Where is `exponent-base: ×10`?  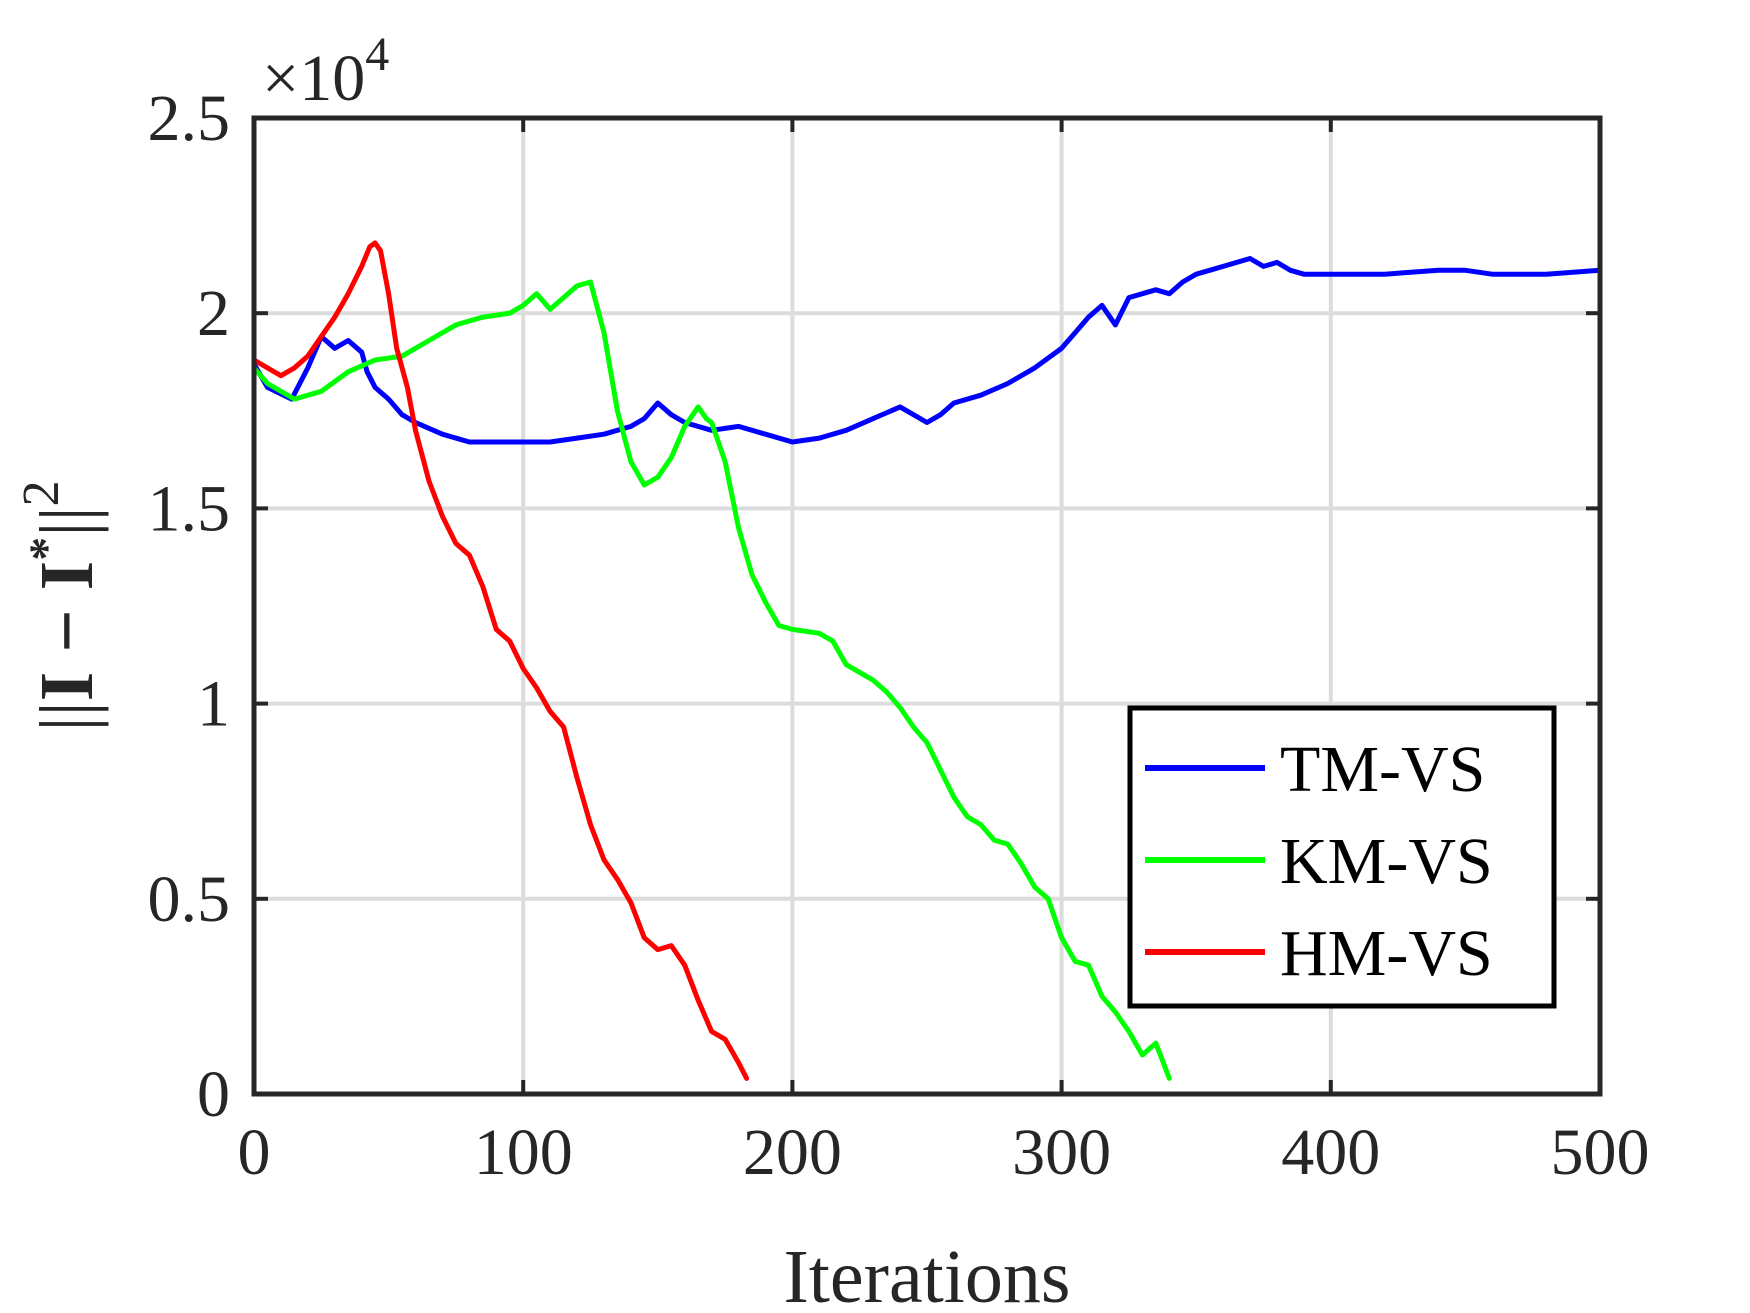
exponent-base: ×10 is located at coordinates (313, 78).